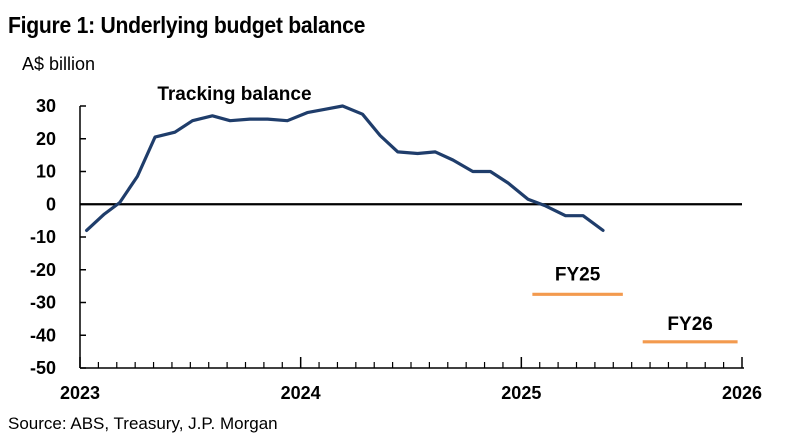 The image size is (805, 446). Describe the element at coordinates (59, 64) in the screenshot. I see `y-axis-units-label: A$ billion` at that location.